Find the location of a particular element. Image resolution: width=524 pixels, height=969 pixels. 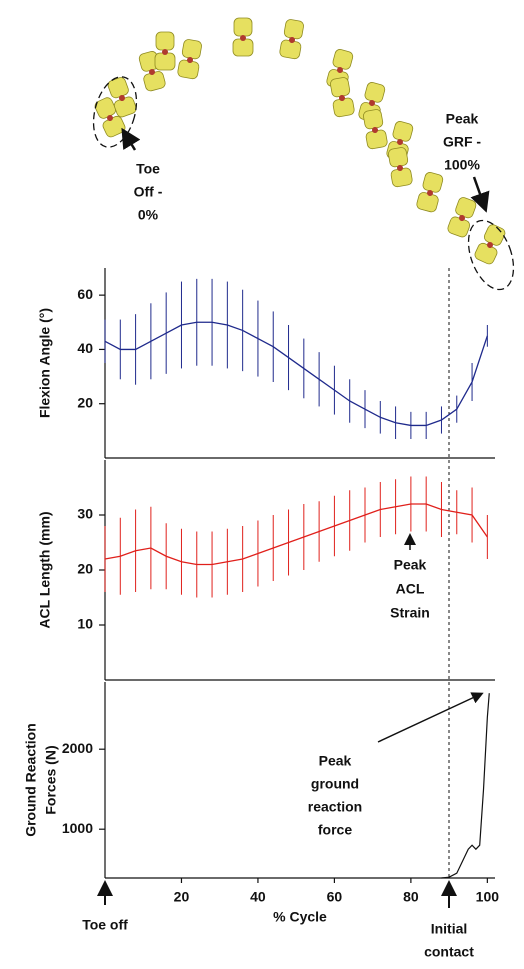

toe-off-label: Toe is located at coordinates (148, 169).